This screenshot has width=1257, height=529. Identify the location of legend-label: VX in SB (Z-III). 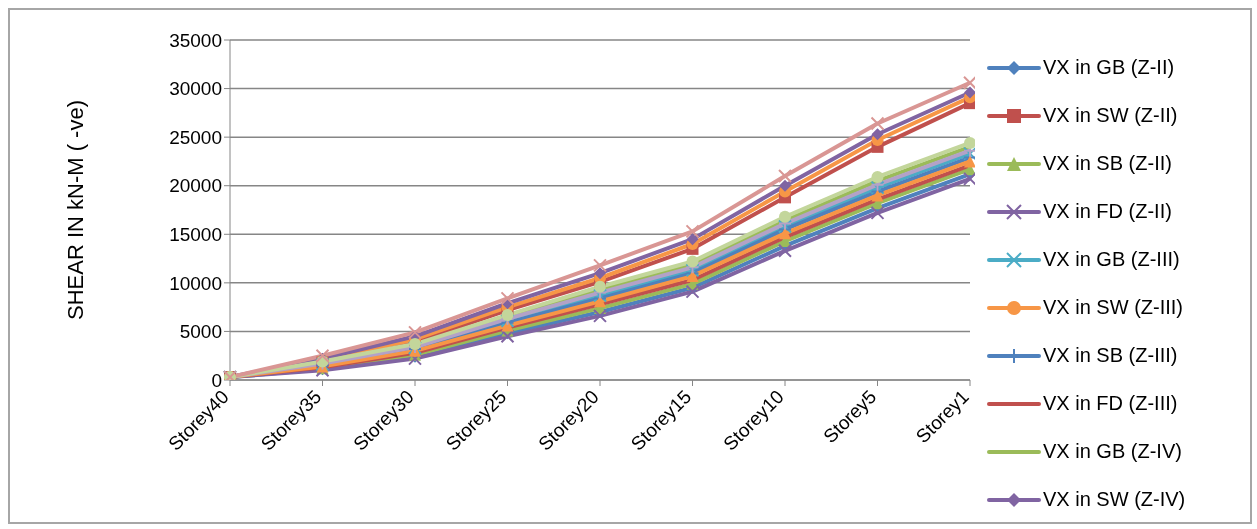
(1110, 355).